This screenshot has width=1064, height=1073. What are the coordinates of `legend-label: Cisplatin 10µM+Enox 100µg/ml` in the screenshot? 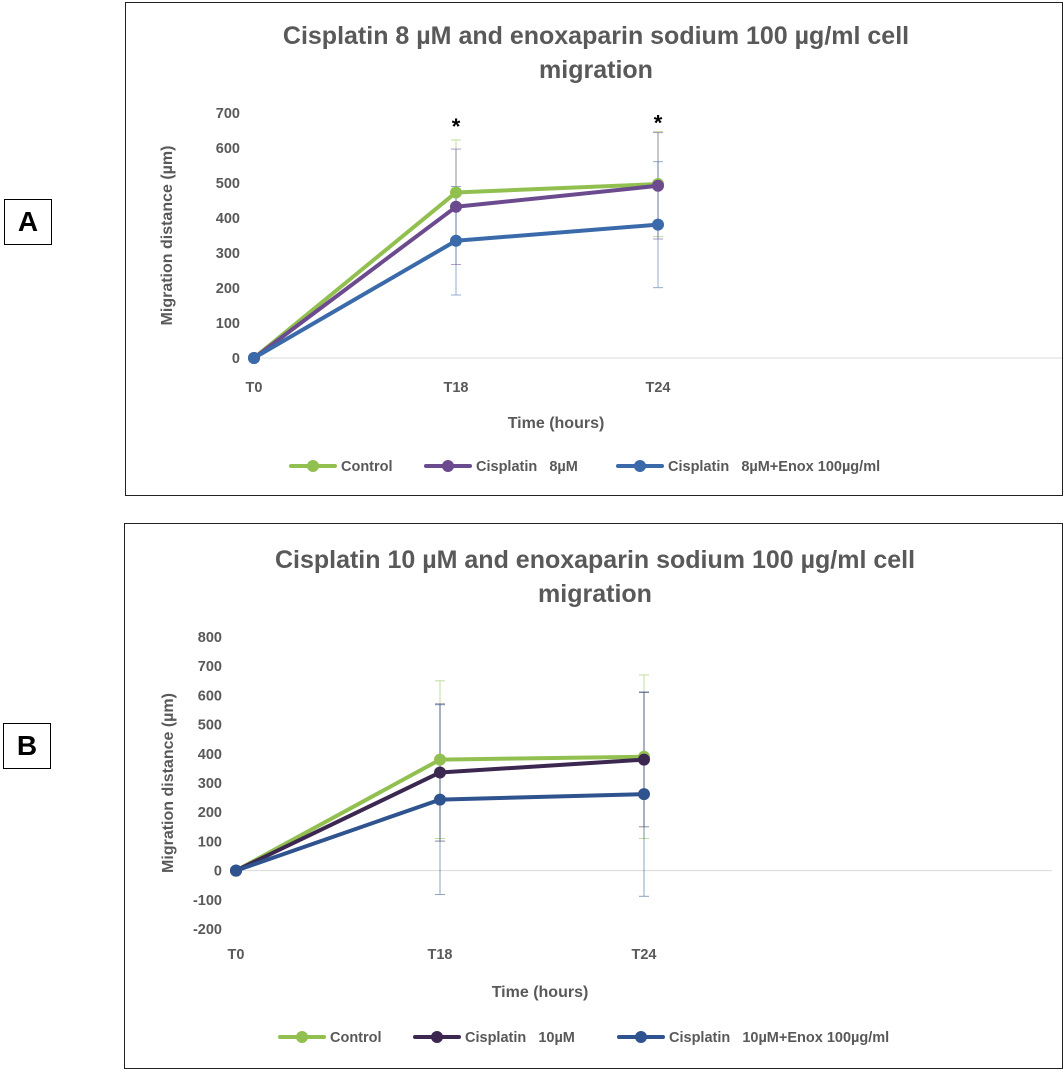 It's located at (779, 1038).